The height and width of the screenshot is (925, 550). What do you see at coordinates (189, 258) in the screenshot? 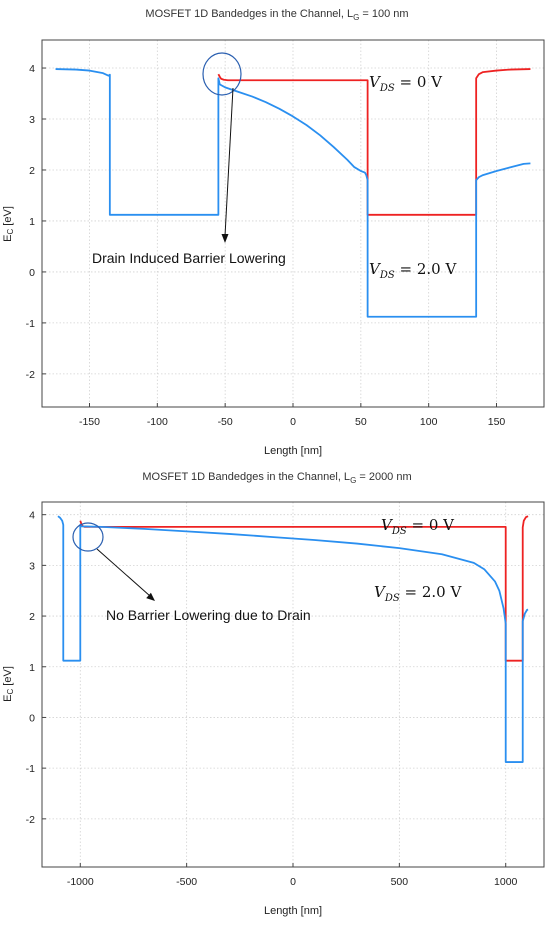
I see `annotation-text: Drain Induced Barrier Lowering` at bounding box center [189, 258].